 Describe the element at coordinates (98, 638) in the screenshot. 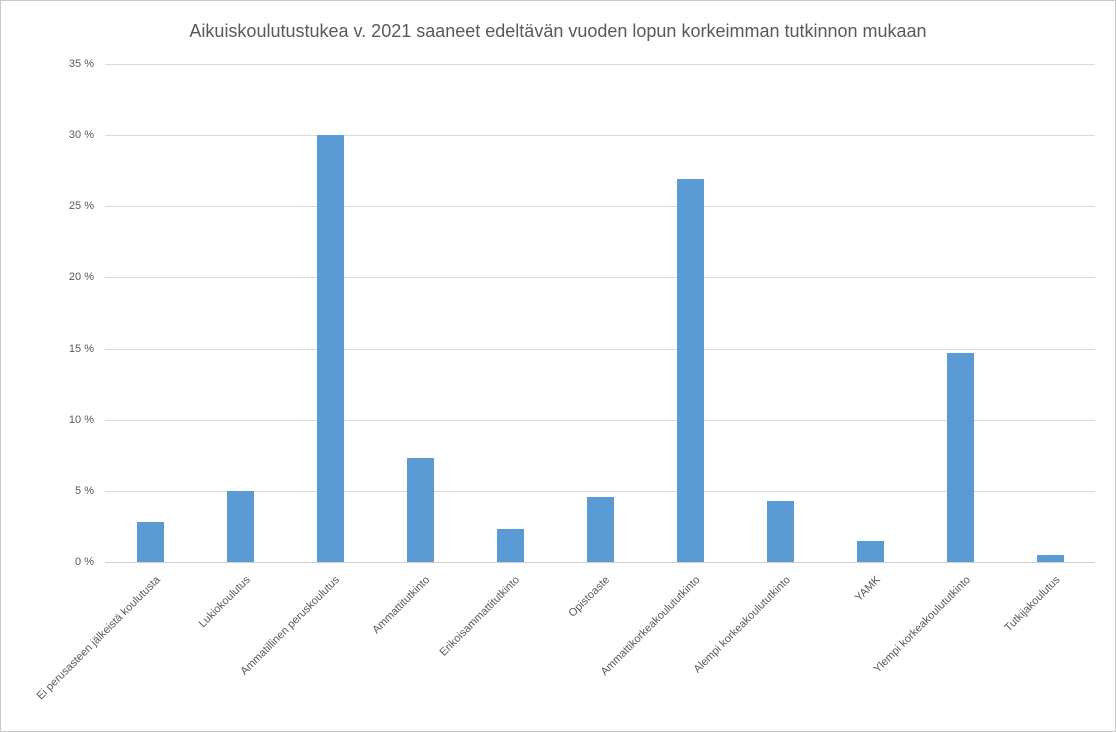

I see `x-axis-tick-label: Ei perusasteen jälkeistä koulutusta` at that location.